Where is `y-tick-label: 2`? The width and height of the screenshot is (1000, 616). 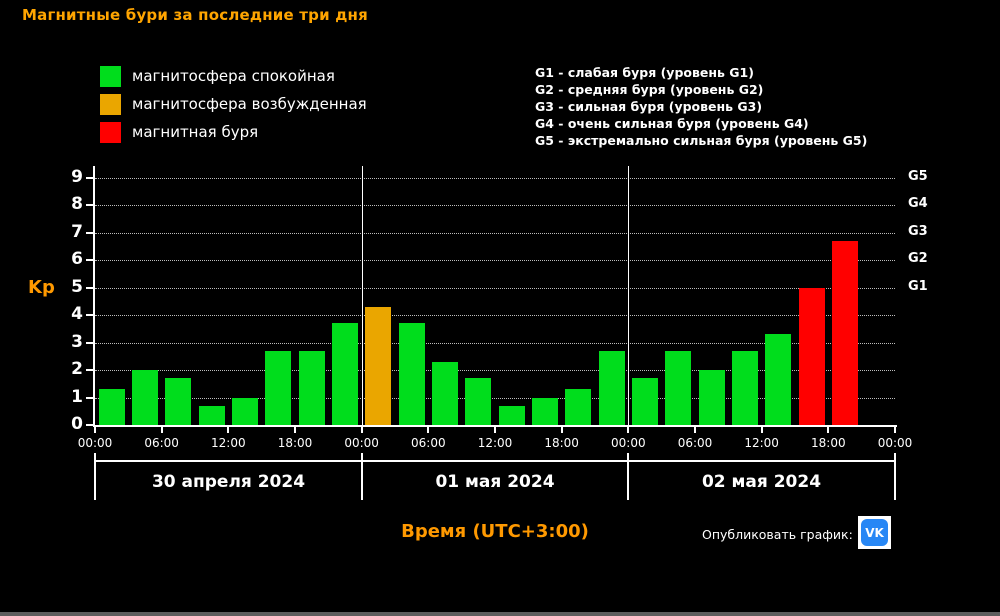 y-tick-label: 2 is located at coordinates (77, 369).